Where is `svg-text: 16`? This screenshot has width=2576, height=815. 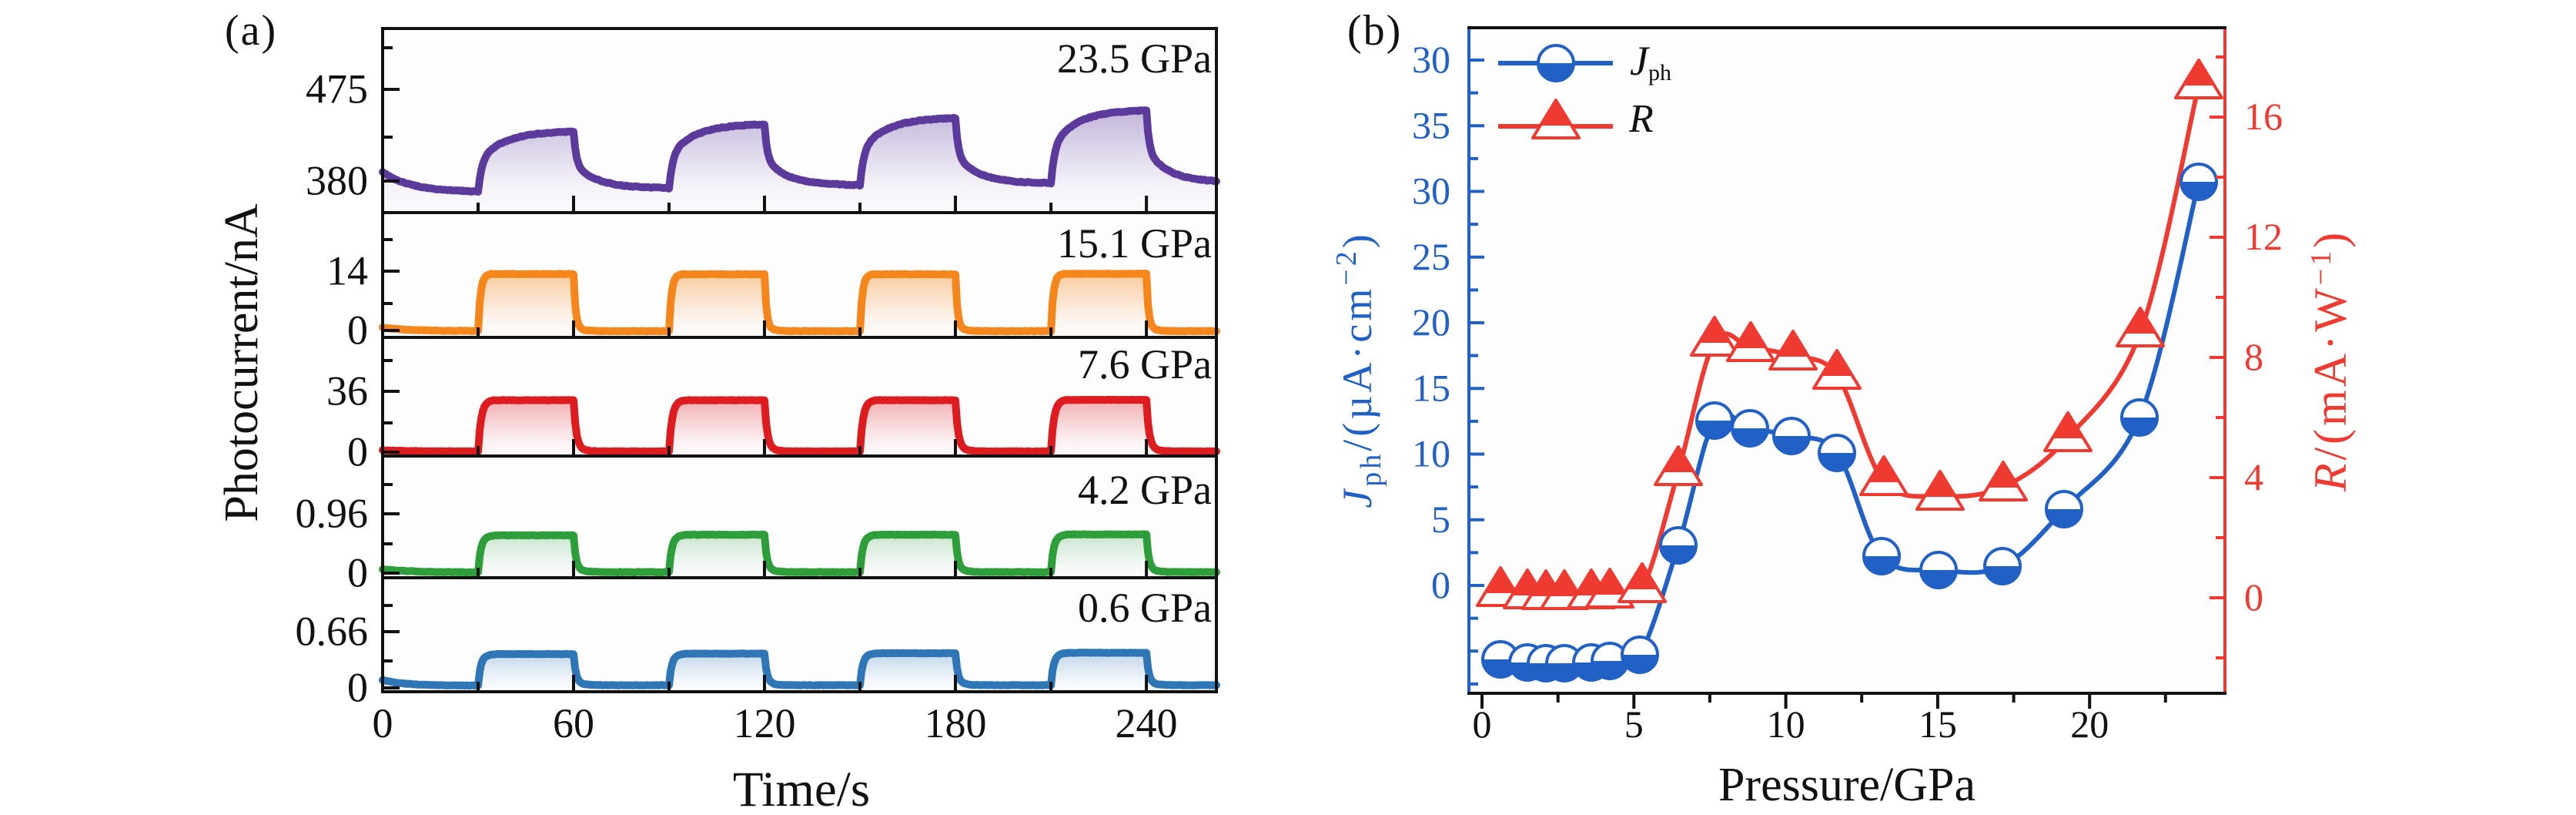 svg-text: 16 is located at coordinates (2263, 116).